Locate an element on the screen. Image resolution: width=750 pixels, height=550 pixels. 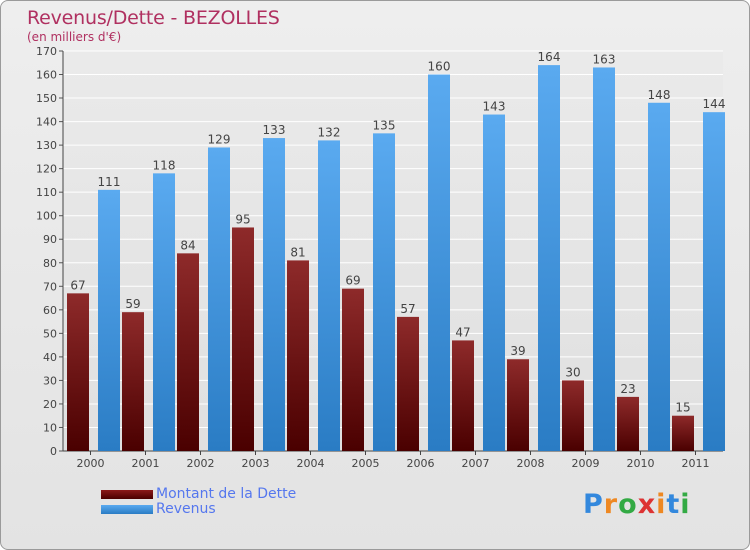
y-tick-label: 100 is located at coordinates (46, 216).